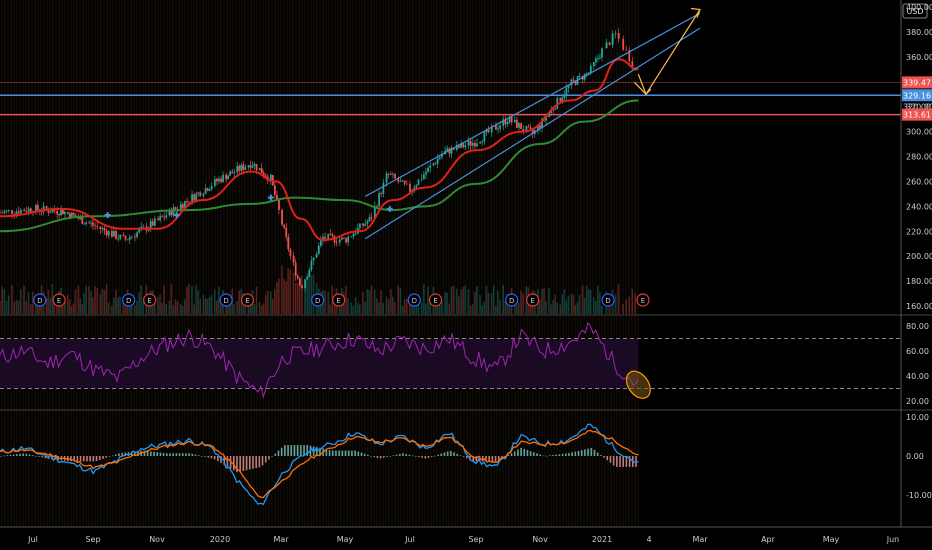 Image resolution: width=932 pixels, height=550 pixels. What do you see at coordinates (917, 417) in the screenshot?
I see `macd-tick-label: 10.00` at bounding box center [917, 417].